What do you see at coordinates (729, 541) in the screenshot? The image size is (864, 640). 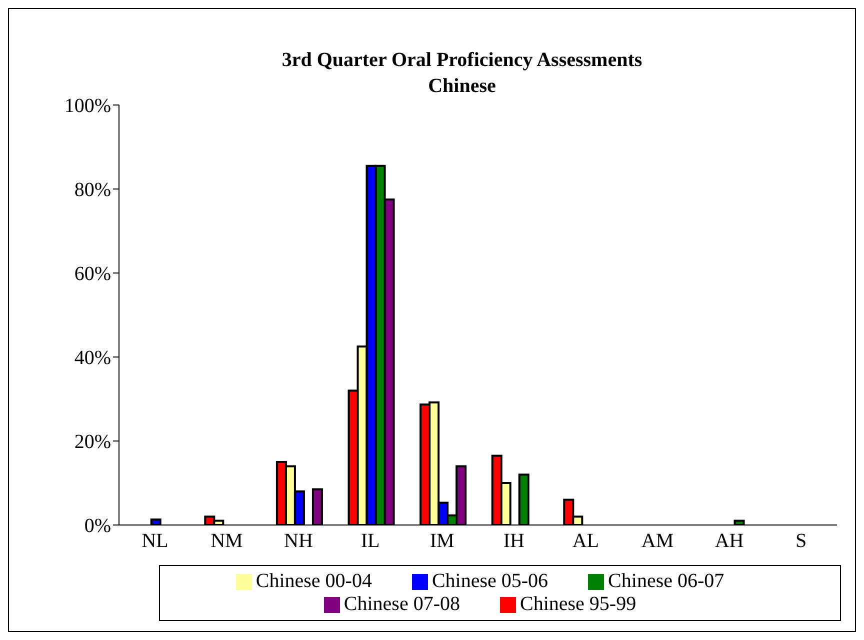 I see `x-tick-label: AH` at bounding box center [729, 541].